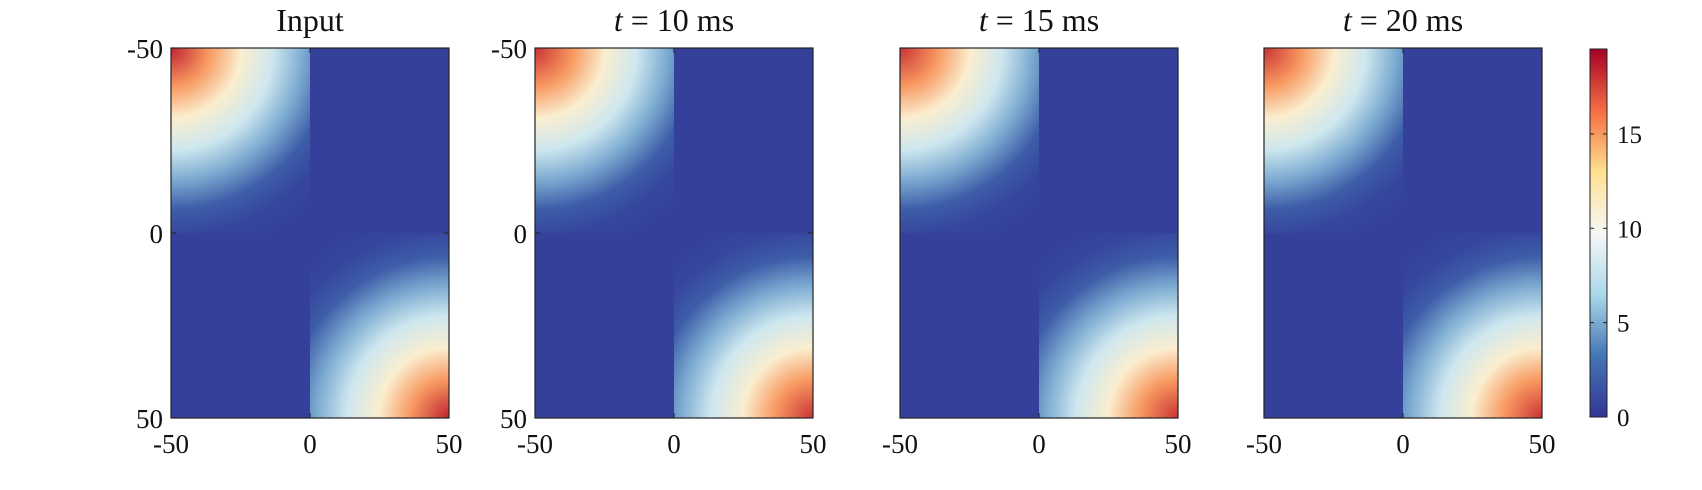 The height and width of the screenshot is (490, 1702). I want to click on colorbar-tick-label: 0, so click(1623, 418).